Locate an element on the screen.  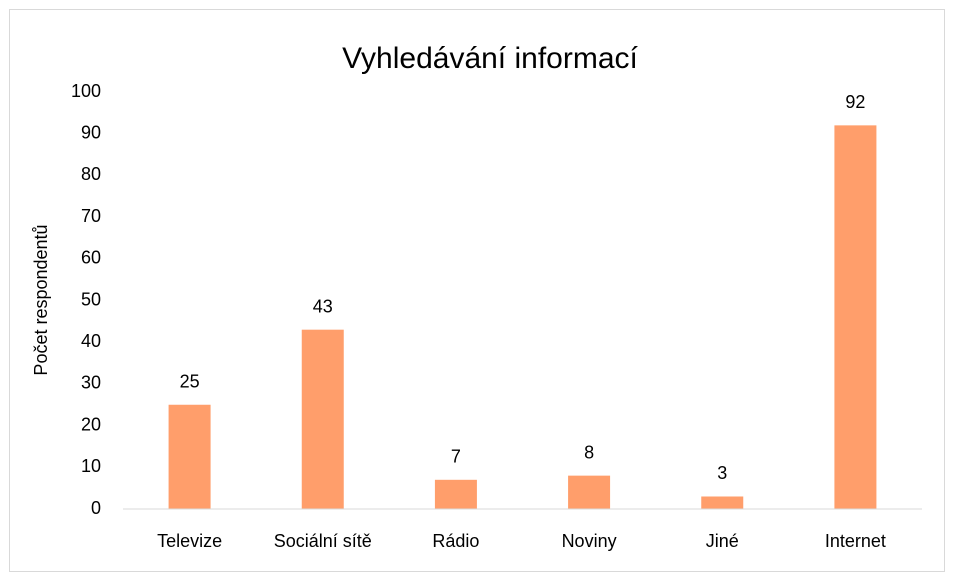
data-label: 25 is located at coordinates (190, 382).